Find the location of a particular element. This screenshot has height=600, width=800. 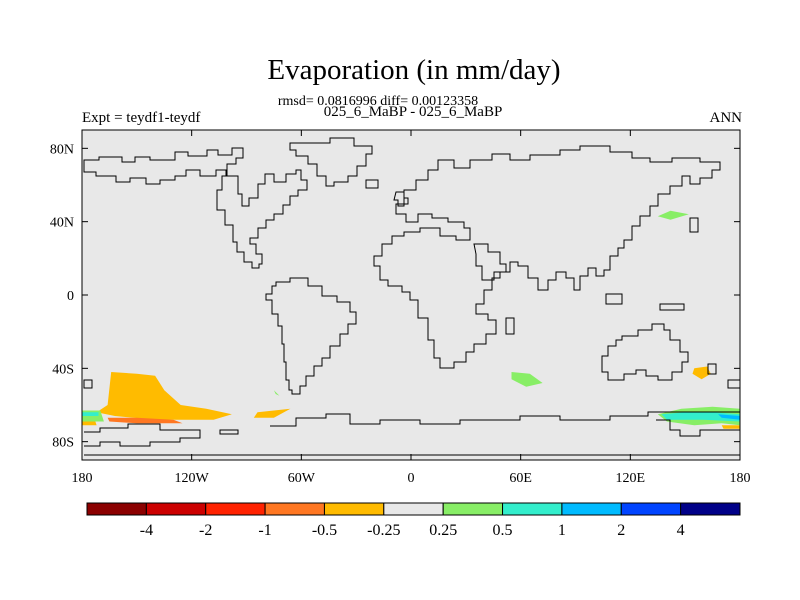

anomaly-dateline-positive-core is located at coordinates (90, 414).